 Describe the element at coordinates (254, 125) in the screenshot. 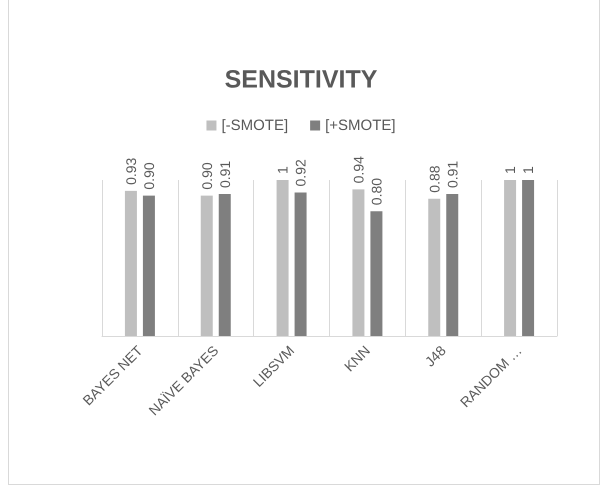

I see `legend-label: [-SMOTE]` at that location.